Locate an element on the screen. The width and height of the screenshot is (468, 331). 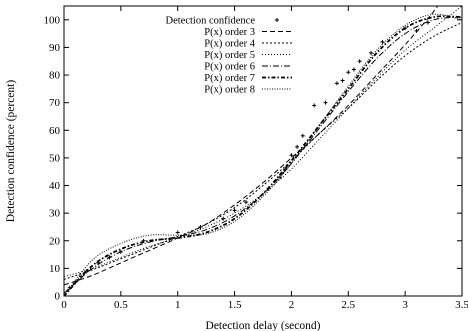
x-tick-label: 1 is located at coordinates (178, 305).